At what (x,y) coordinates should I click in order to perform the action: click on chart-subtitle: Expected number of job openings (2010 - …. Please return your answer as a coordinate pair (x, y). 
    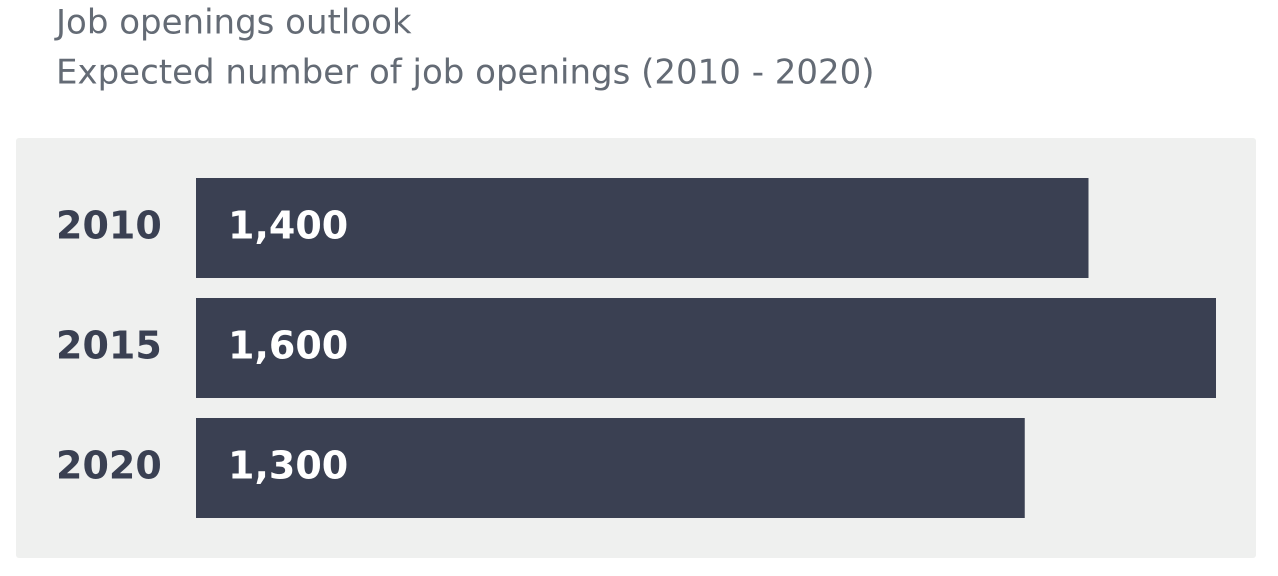
    Looking at the image, I should click on (465, 73).